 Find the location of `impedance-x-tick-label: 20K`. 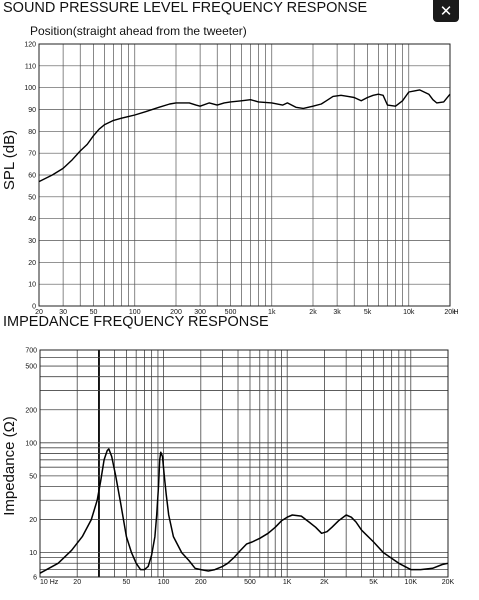

impedance-x-tick-label: 20K is located at coordinates (448, 582).